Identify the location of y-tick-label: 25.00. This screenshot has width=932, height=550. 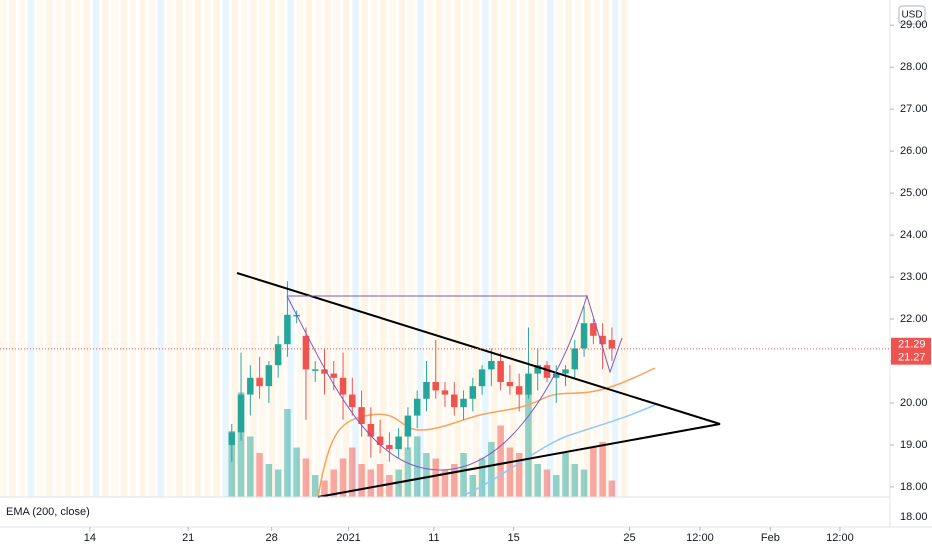
(914, 193).